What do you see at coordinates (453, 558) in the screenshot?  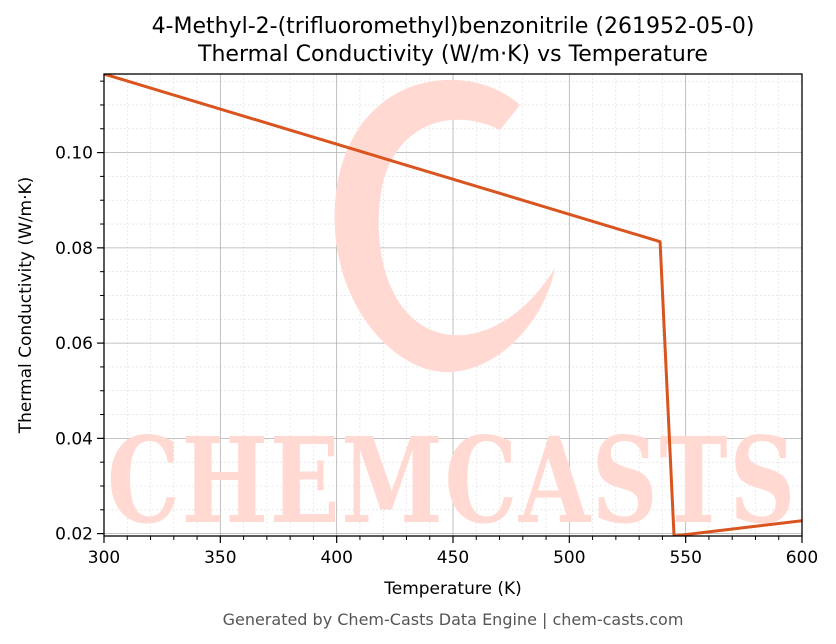 I see `x-tick-label: 450` at bounding box center [453, 558].